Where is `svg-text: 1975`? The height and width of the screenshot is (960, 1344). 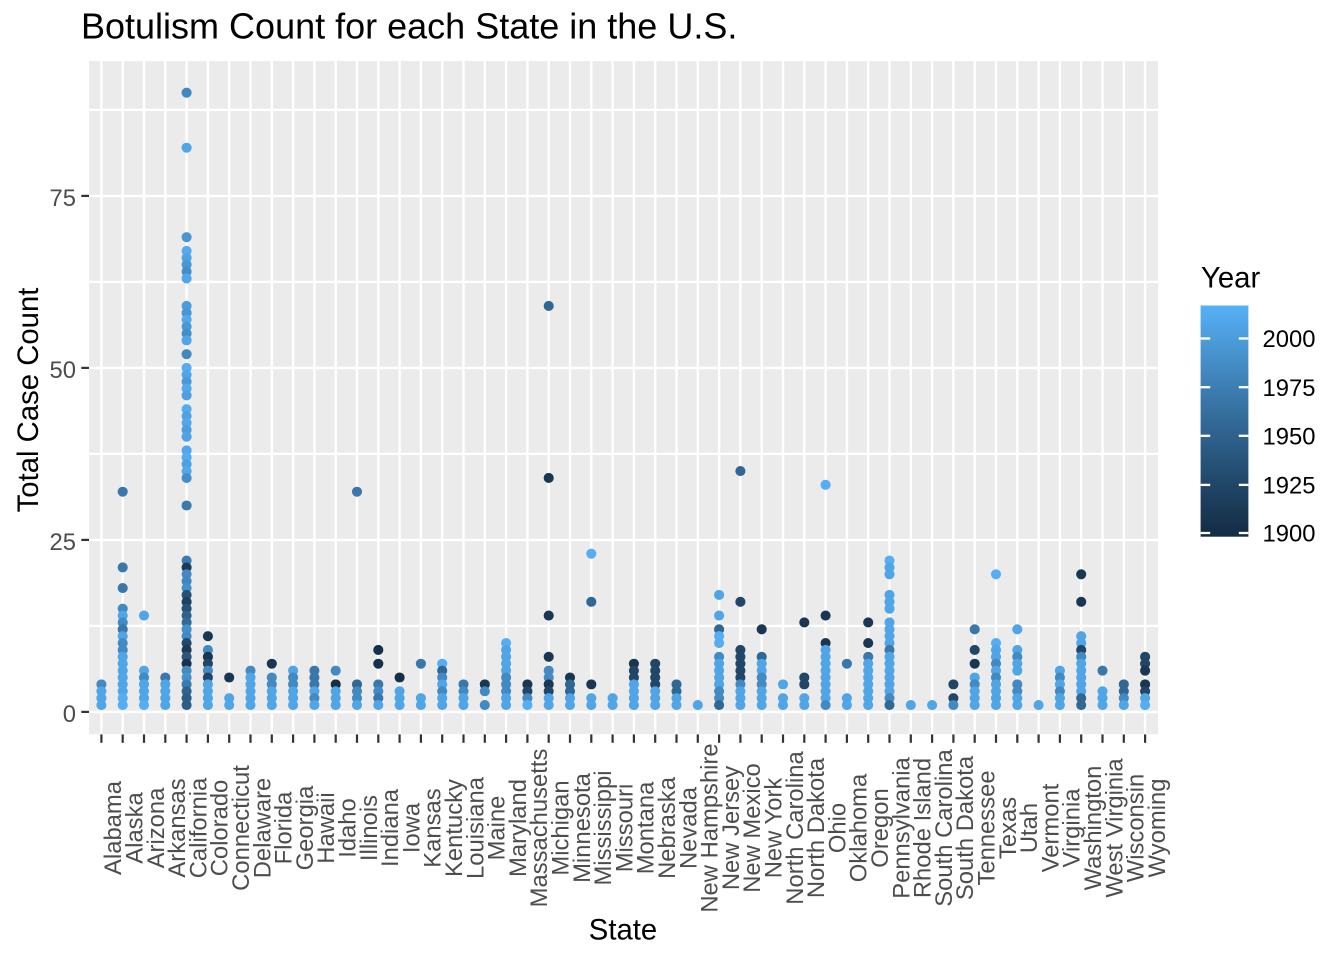
svg-text: 1975 is located at coordinates (1289, 388).